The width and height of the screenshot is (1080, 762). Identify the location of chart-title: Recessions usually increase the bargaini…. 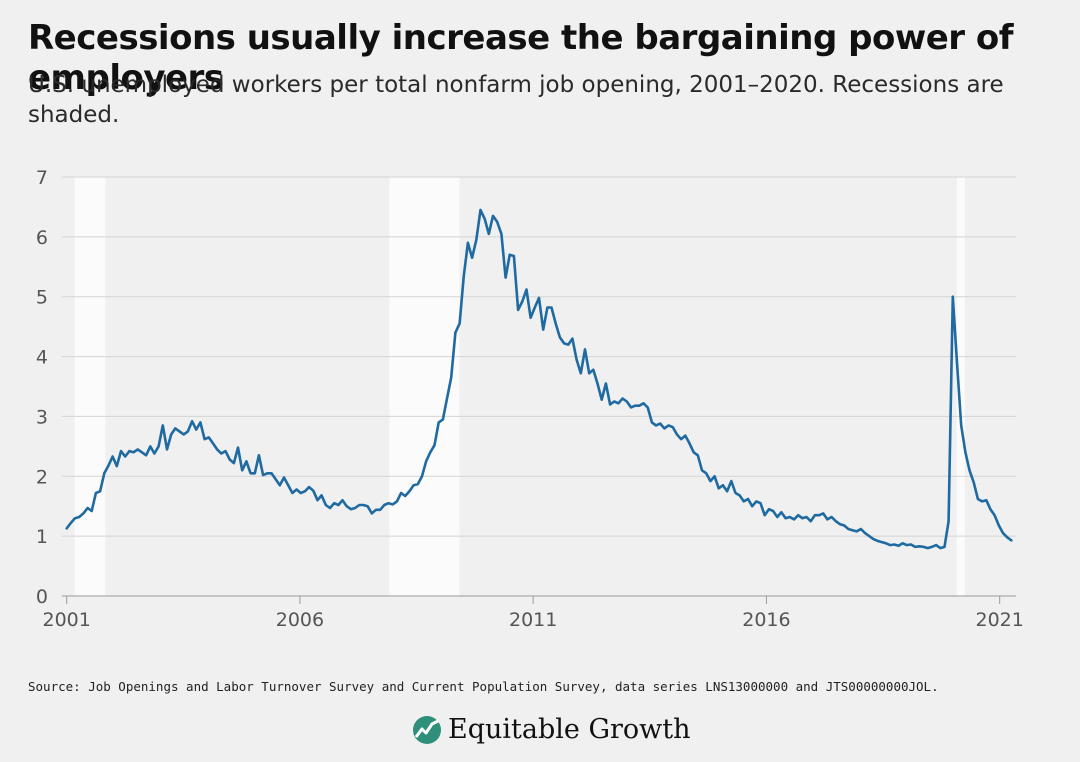
(521, 58).